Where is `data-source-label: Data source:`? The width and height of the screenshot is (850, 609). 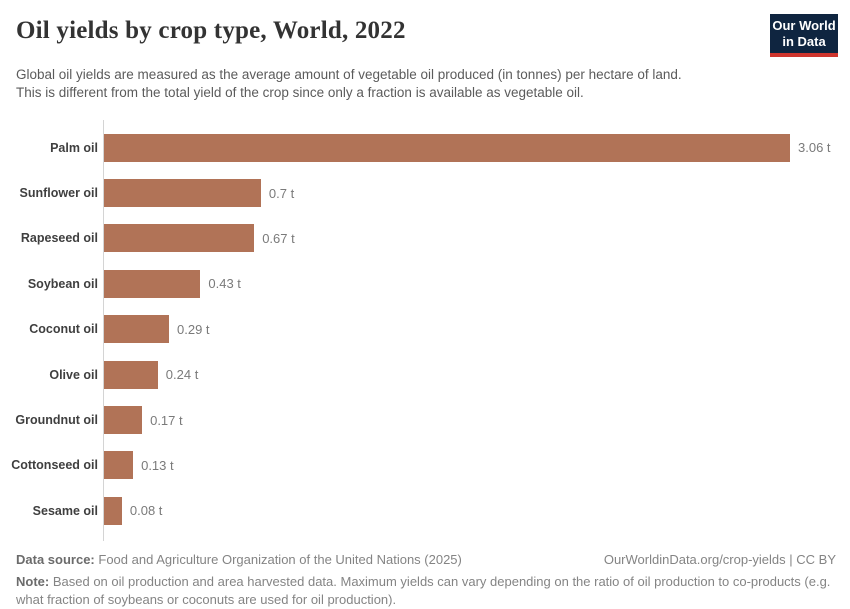 data-source-label: Data source: is located at coordinates (55, 559).